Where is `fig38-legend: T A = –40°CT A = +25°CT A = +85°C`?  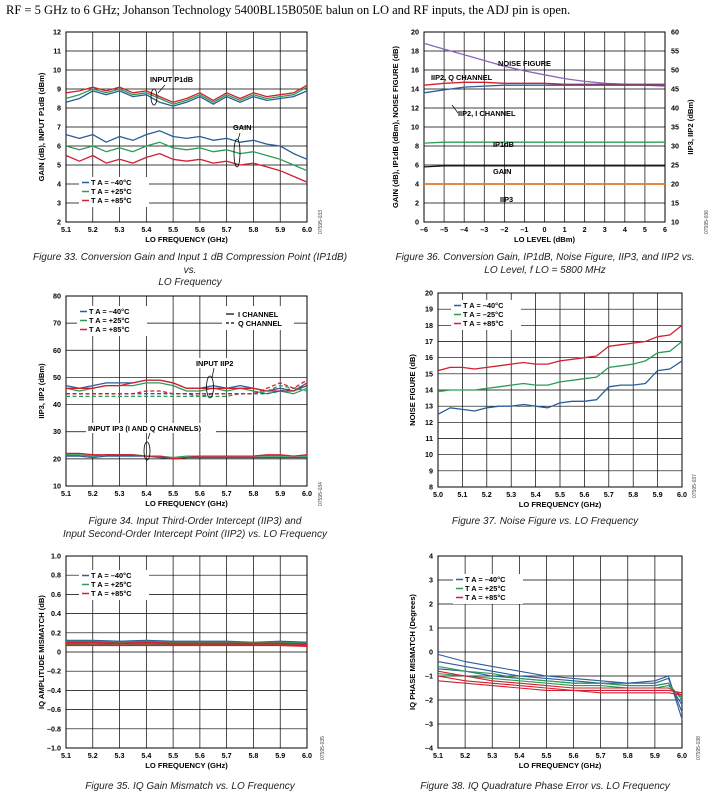
fig38-legend: T A = –40°CT A = +25°CT A = +85°C is located at coordinates (488, 589).